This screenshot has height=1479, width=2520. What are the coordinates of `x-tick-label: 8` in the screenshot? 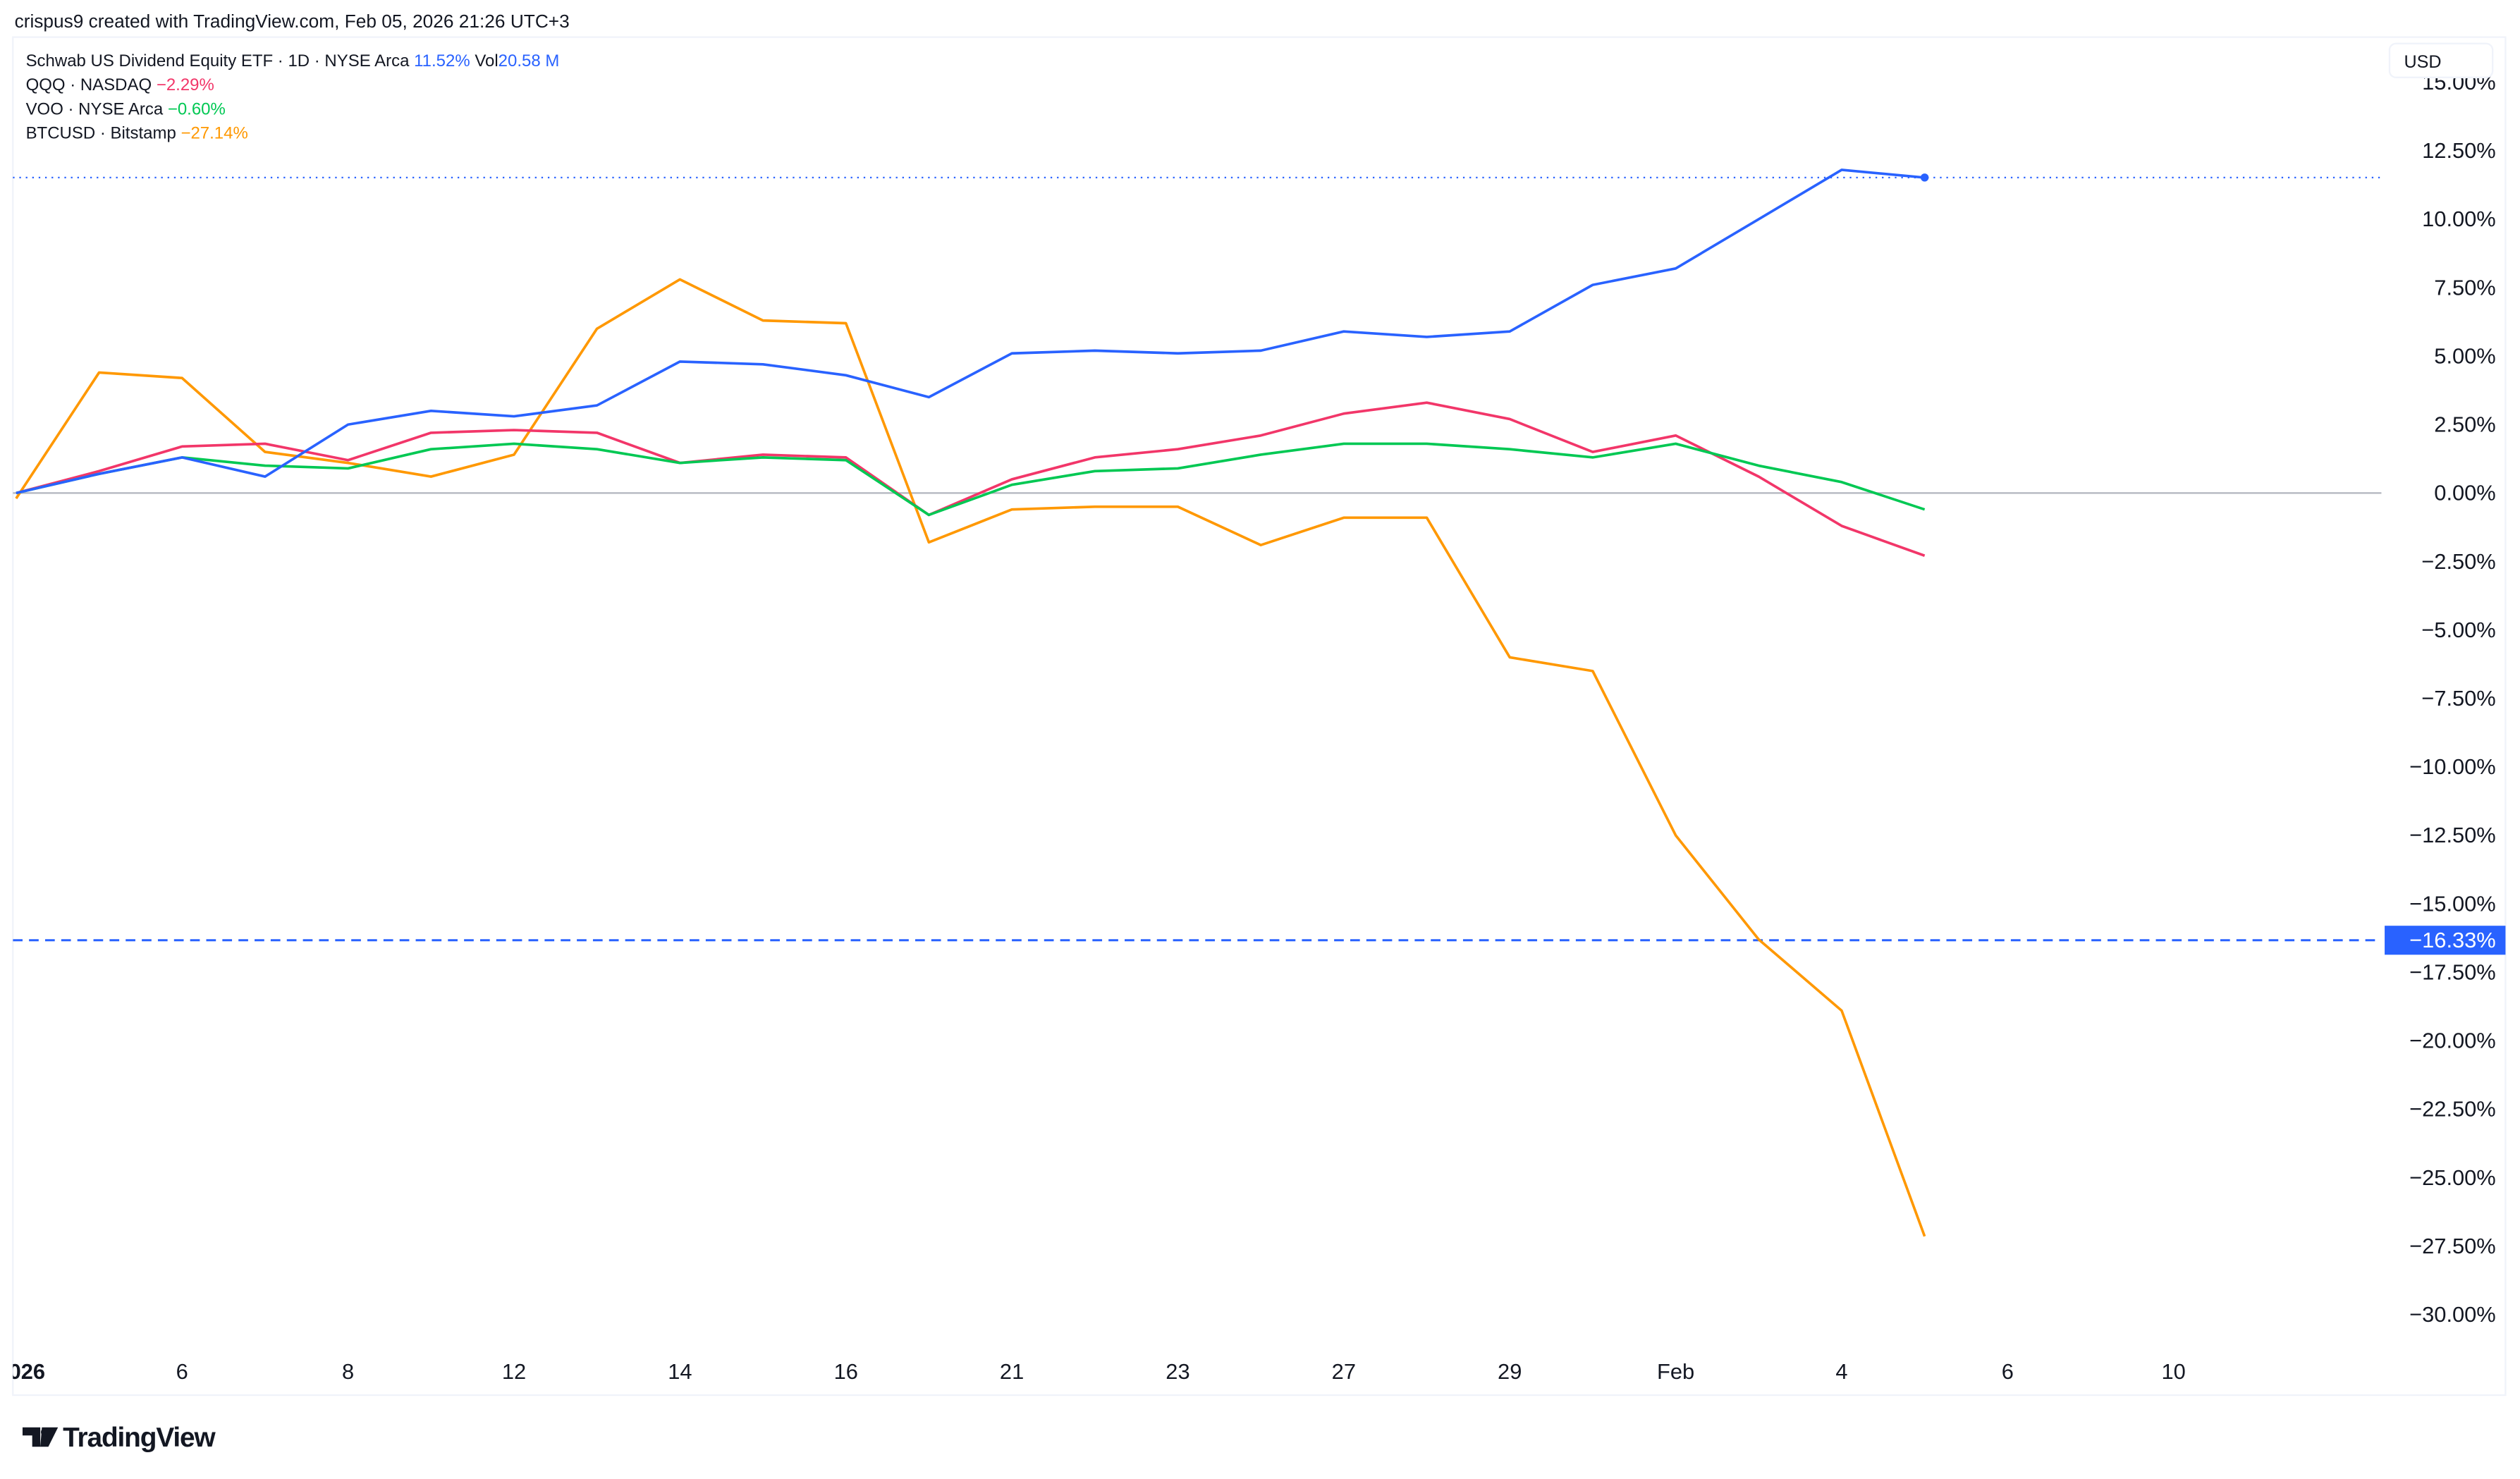 It's located at (348, 1371).